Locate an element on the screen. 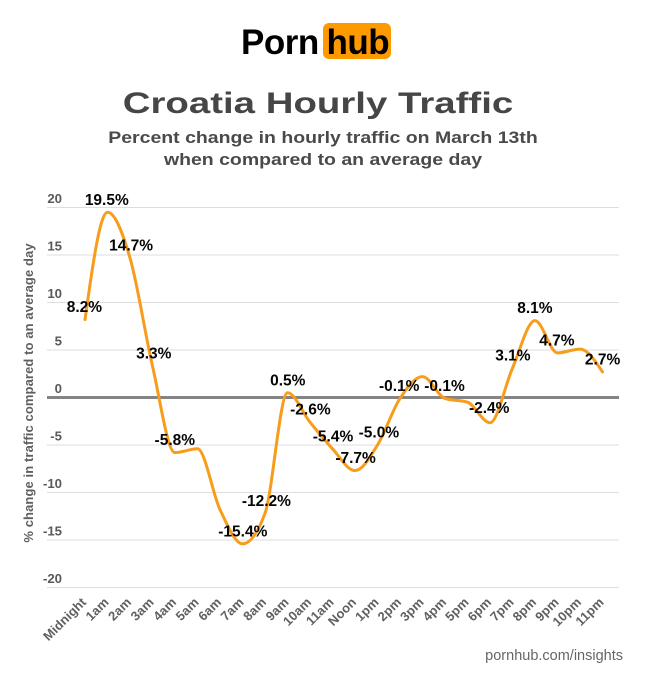  svg-text: 3am is located at coordinates (142, 609).